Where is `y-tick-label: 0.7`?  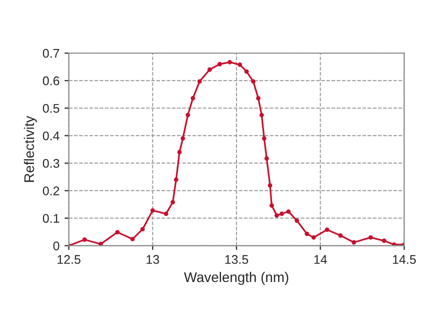 y-tick-label: 0.7 is located at coordinates (51, 53).